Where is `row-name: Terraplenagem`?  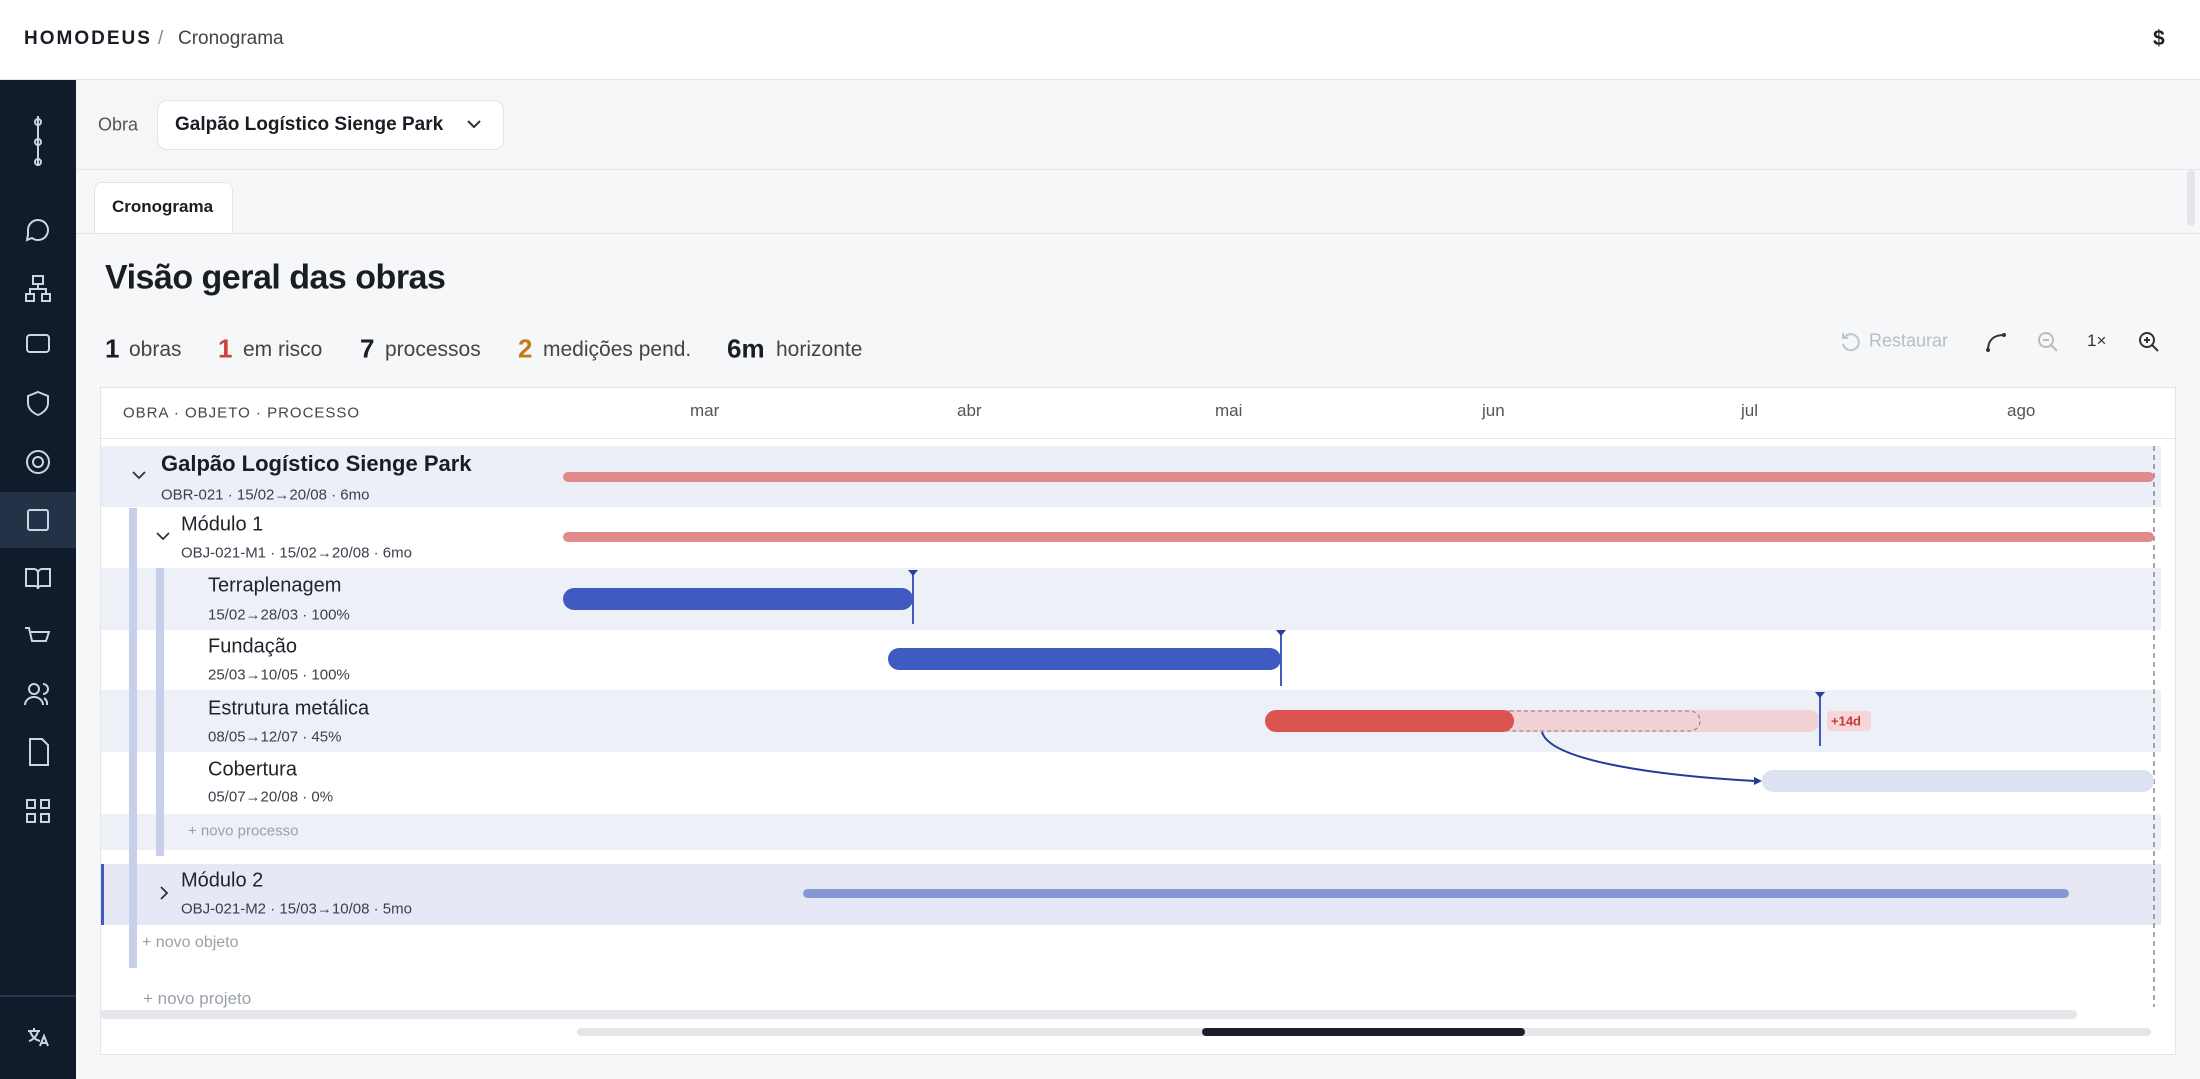 row-name: Terraplenagem is located at coordinates (275, 585).